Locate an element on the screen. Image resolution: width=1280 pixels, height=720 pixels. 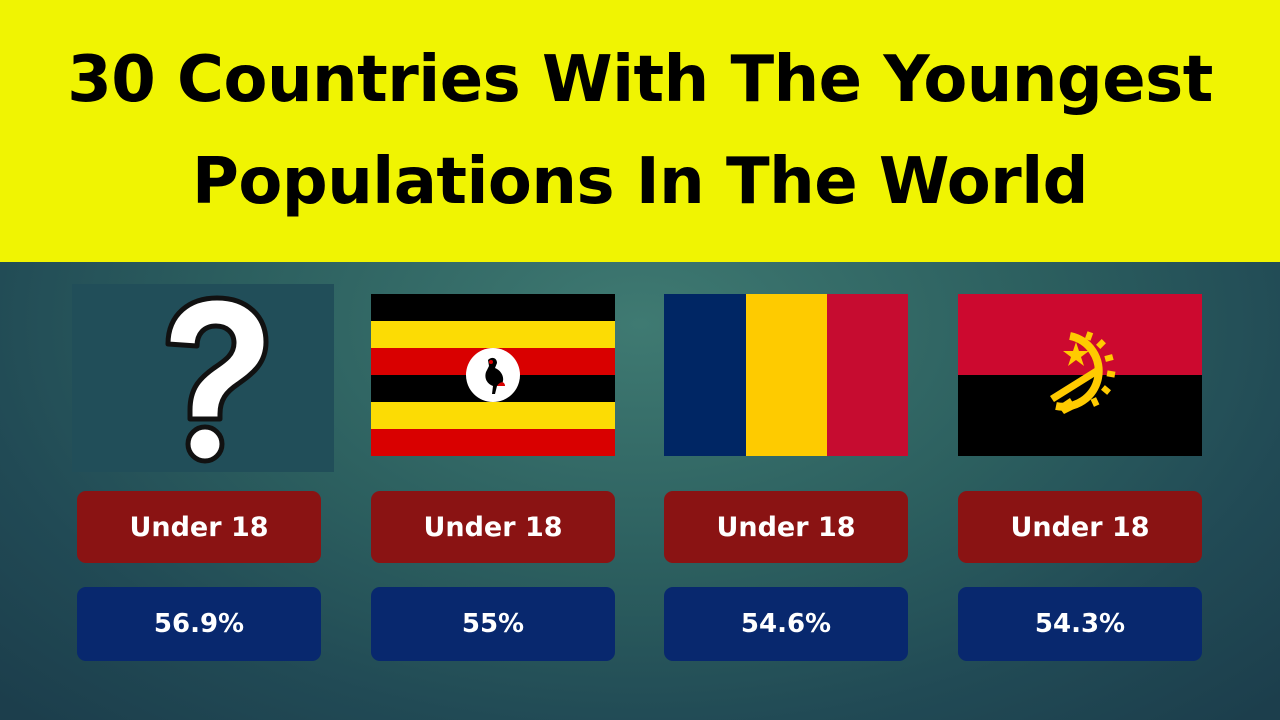
chad-flag is located at coordinates (786, 375).